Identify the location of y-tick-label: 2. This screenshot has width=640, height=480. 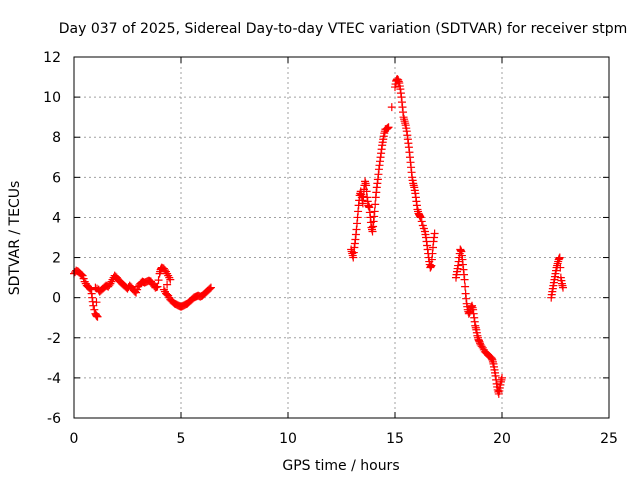
(56, 259).